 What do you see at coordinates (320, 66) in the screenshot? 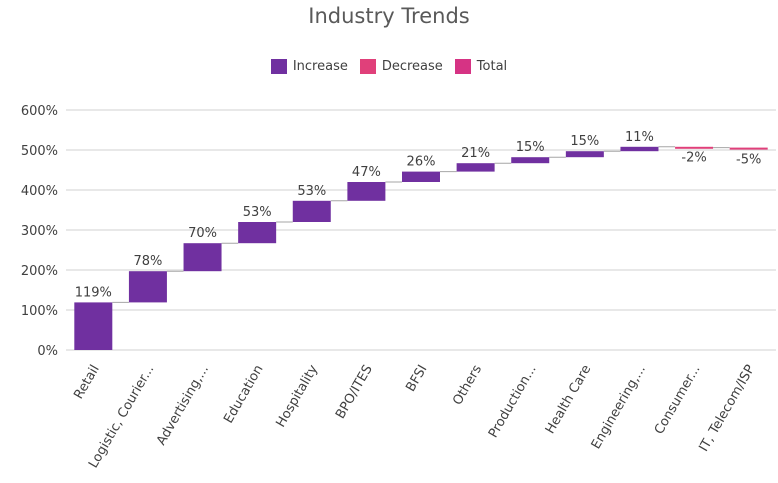
I see `legend-label-increase: Increase` at bounding box center [320, 66].